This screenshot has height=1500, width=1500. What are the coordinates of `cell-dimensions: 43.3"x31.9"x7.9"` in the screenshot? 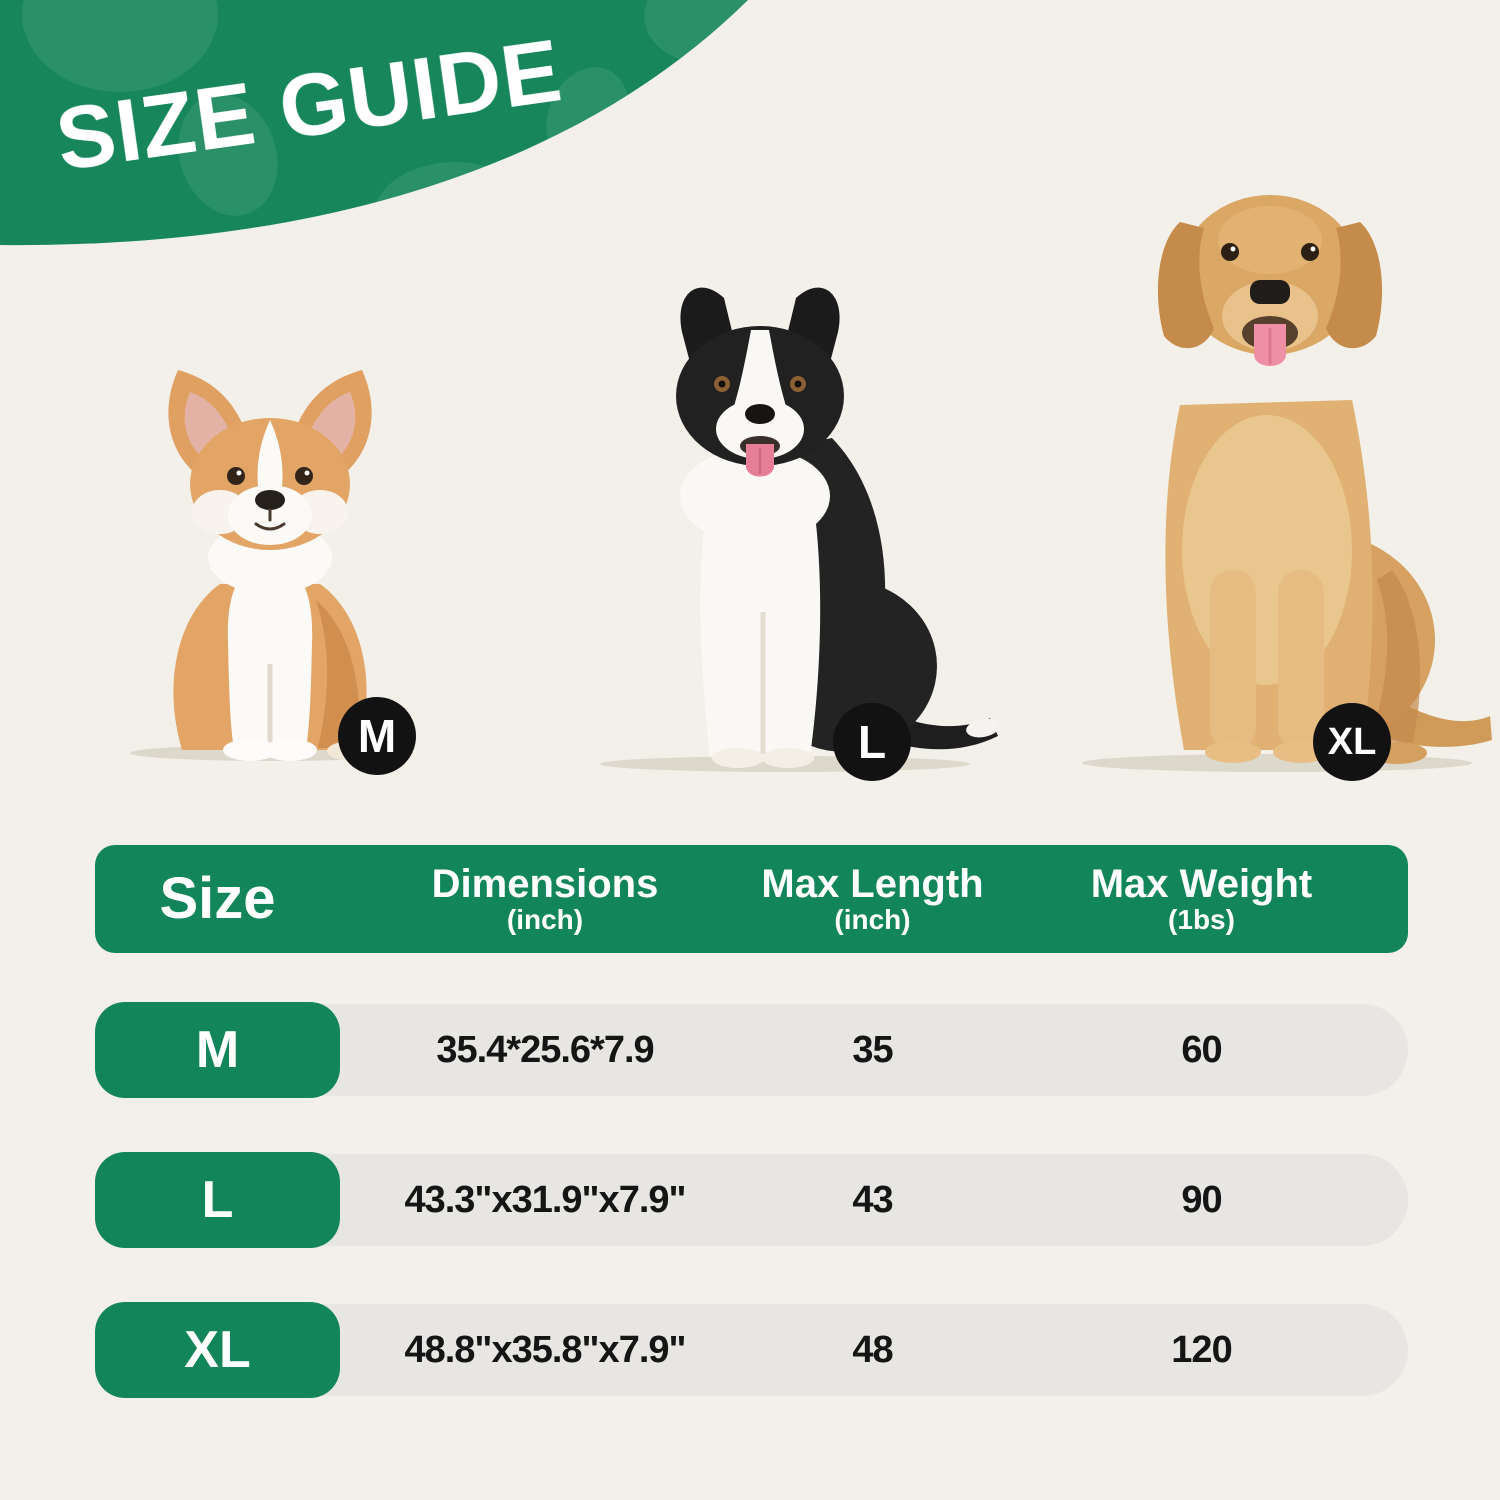 It's located at (545, 1199).